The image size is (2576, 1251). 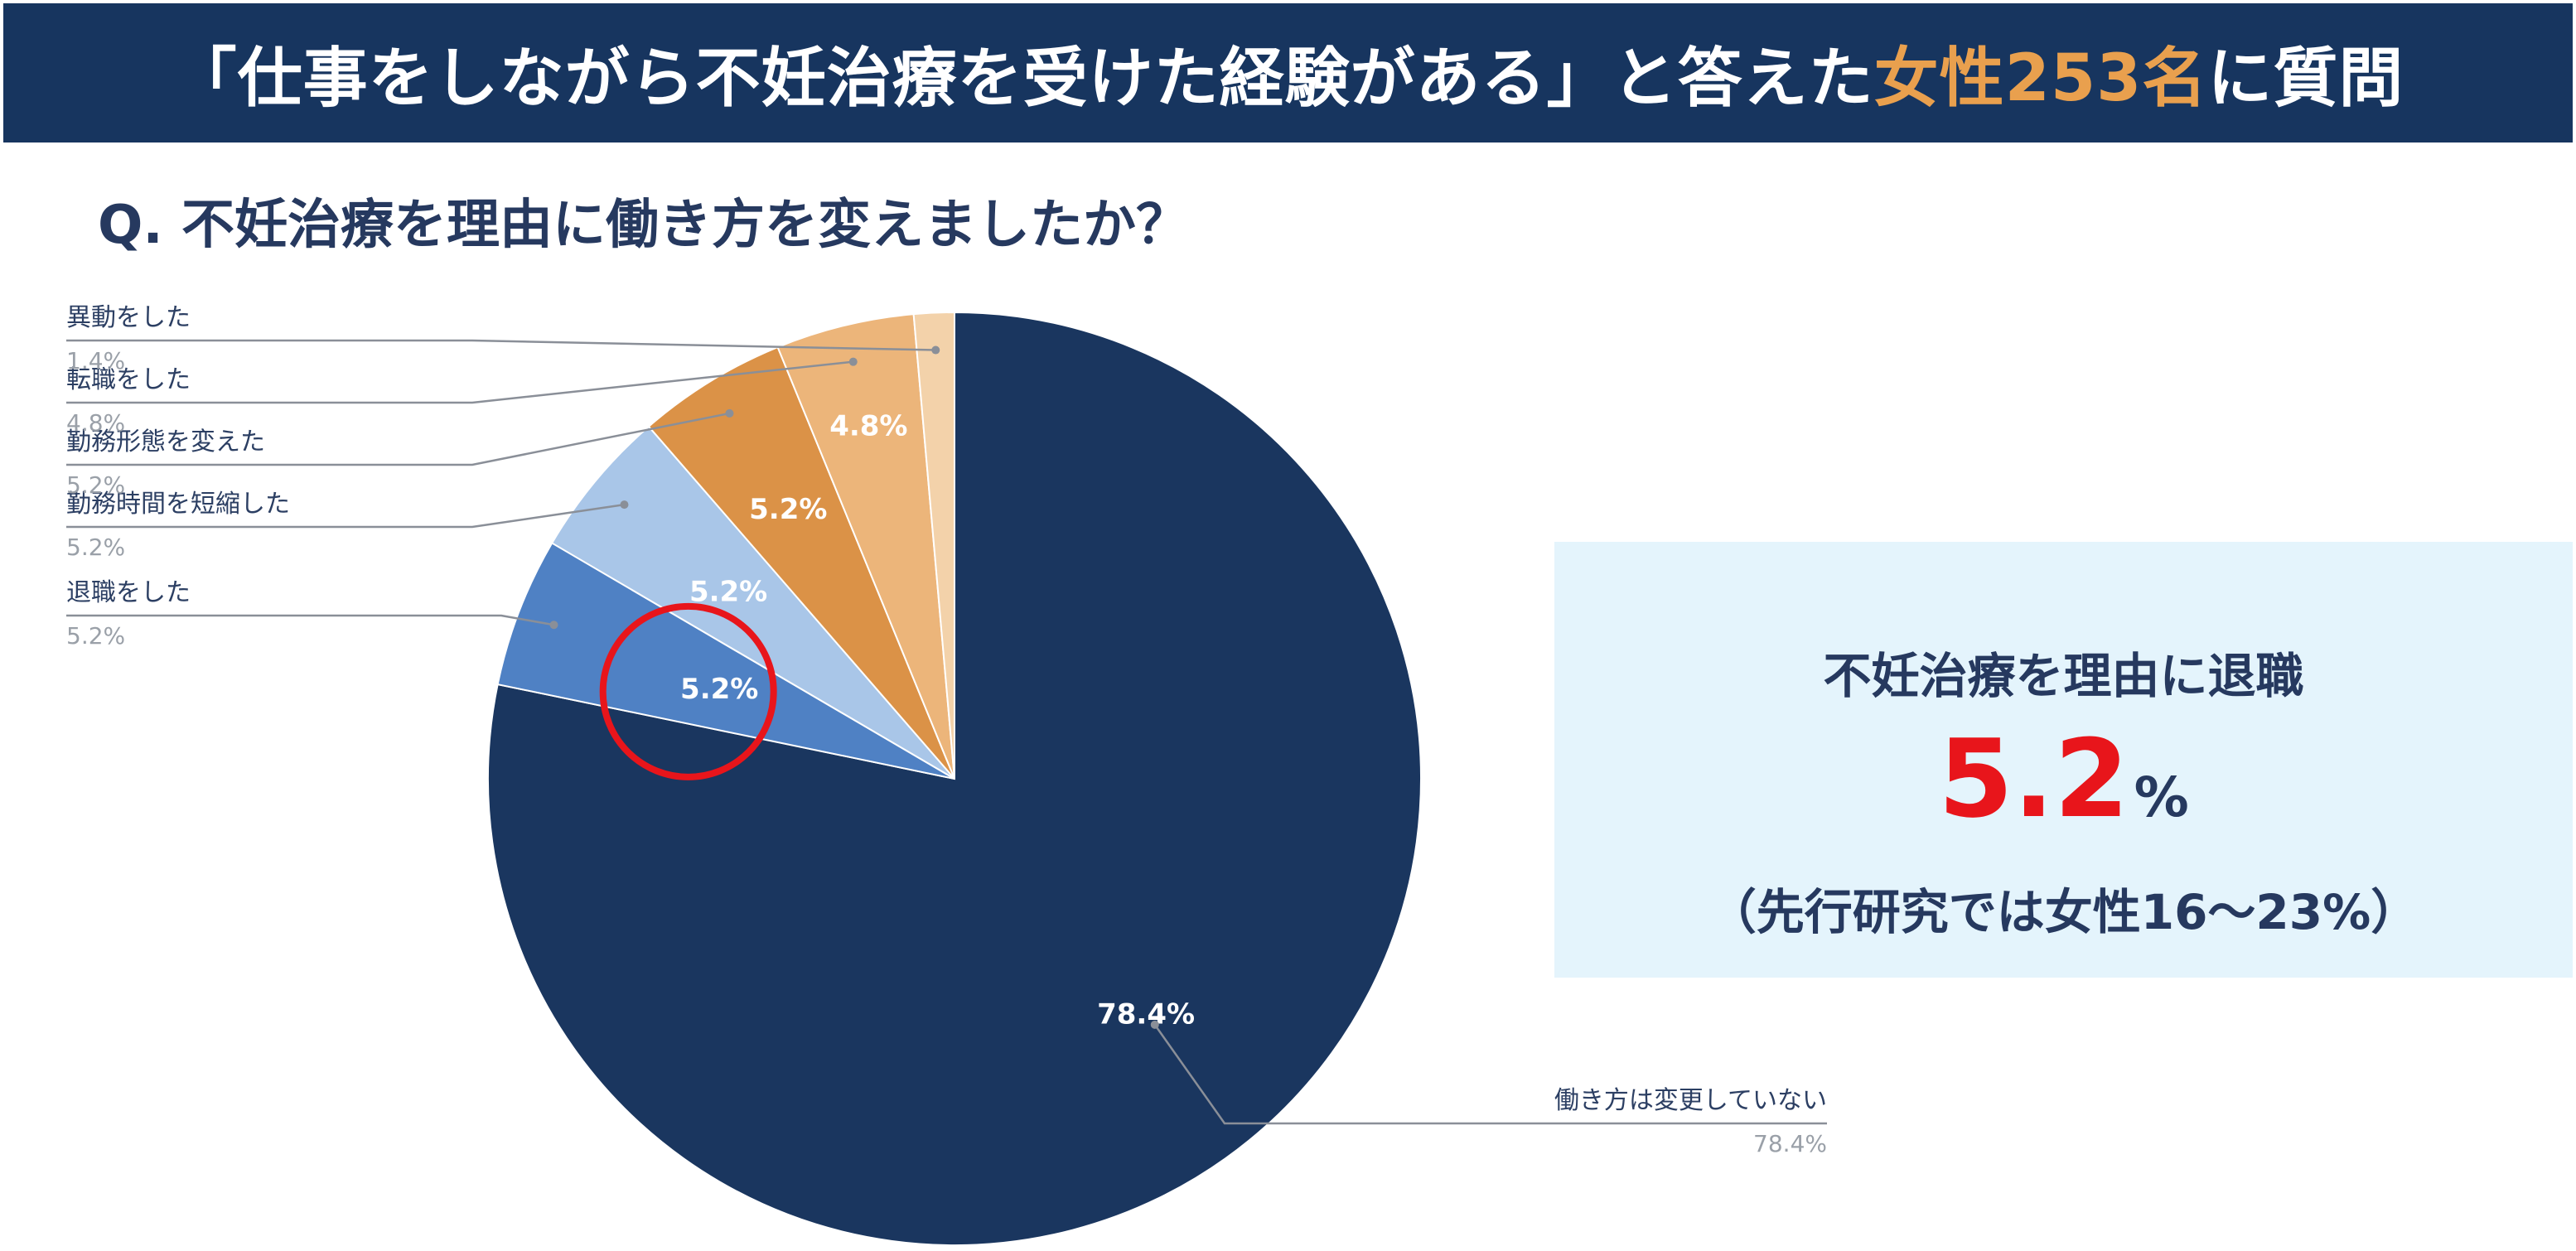 I want to click on callout-box: 不妊治療を理由に退職 5.2% （先行研究では女性16〜23%）, so click(x=2063, y=760).